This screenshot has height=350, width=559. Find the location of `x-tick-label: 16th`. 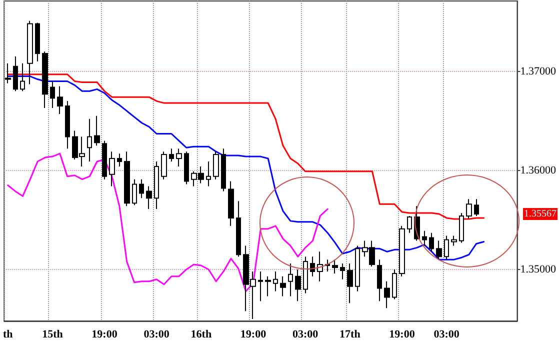

x-tick-label: 16th is located at coordinates (201, 334).